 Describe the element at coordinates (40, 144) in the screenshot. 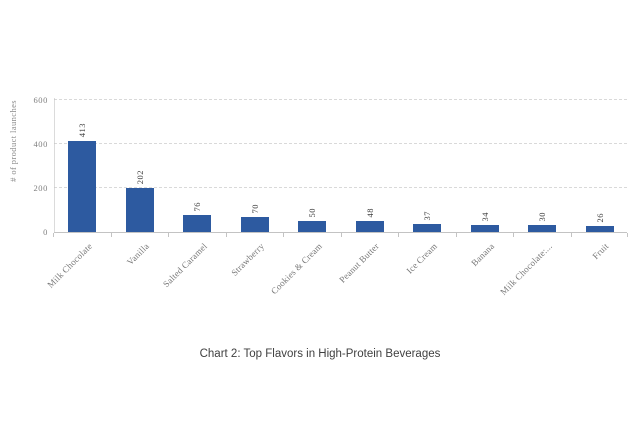

I see `y-tick-label: 400` at that location.